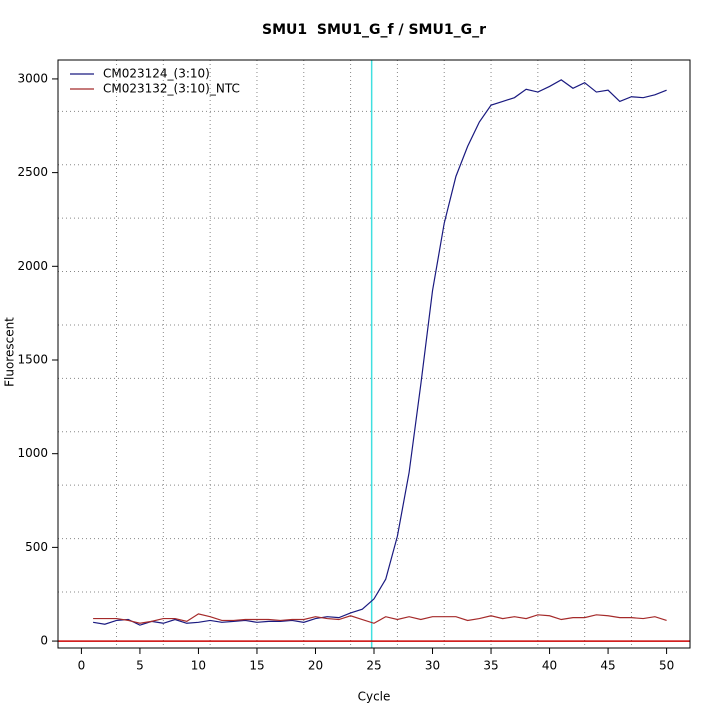  I want to click on chart-title: SMU1 SMU1_G_f / SMU1_G_r, so click(374, 30).